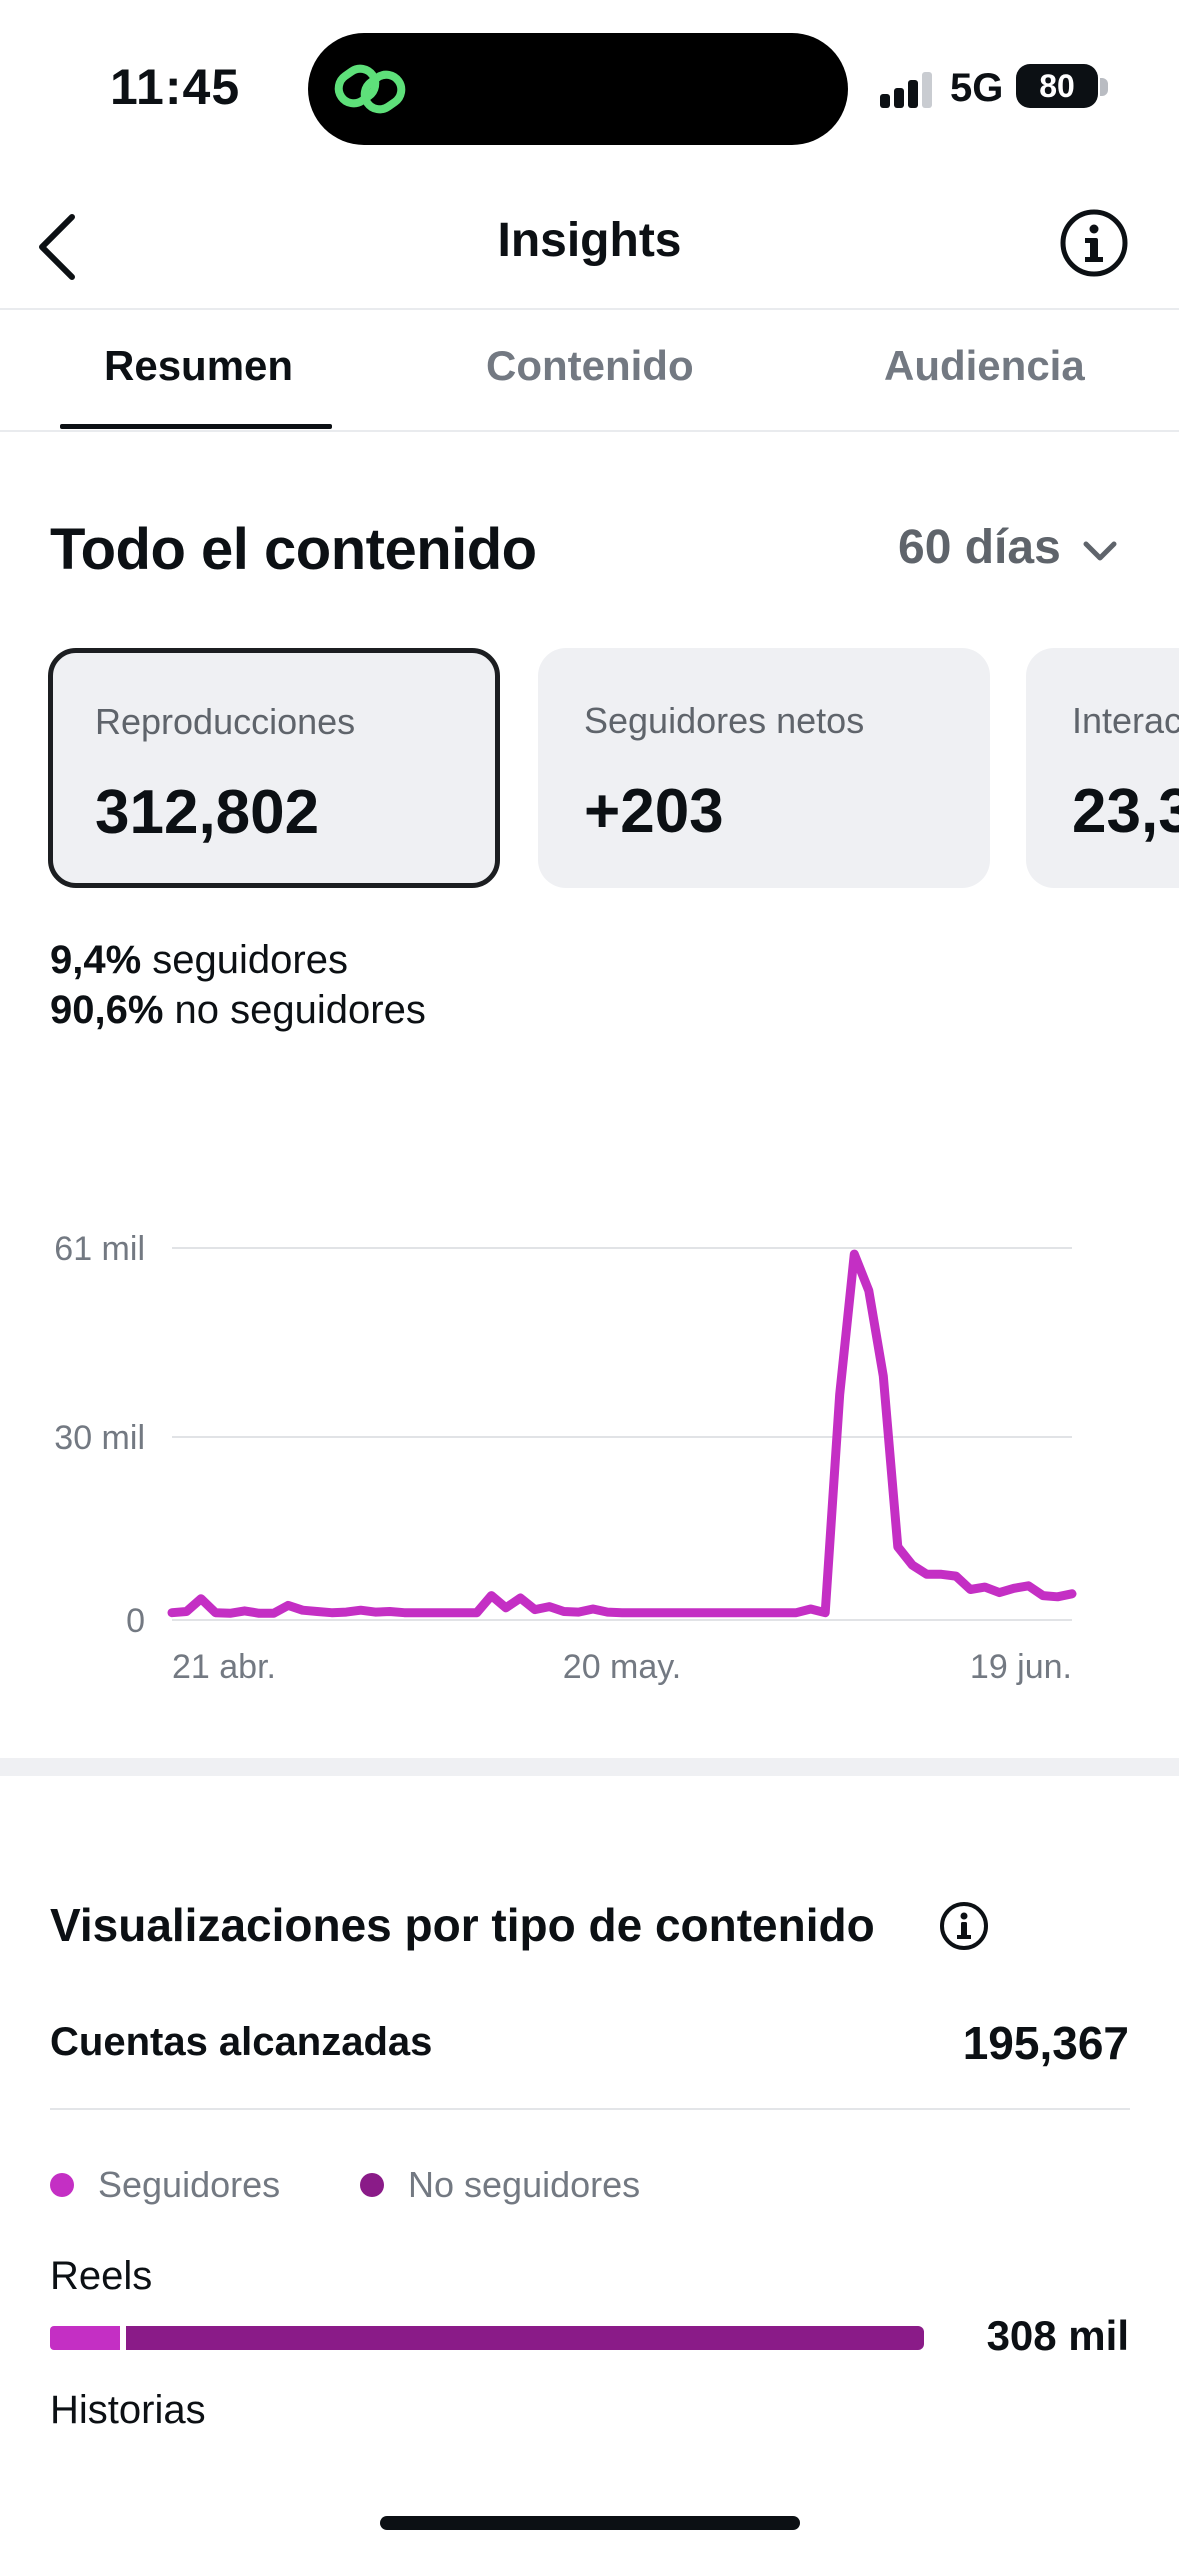 The width and height of the screenshot is (1179, 2556). What do you see at coordinates (1125, 811) in the screenshot?
I see `metric-value: 23,3` at bounding box center [1125, 811].